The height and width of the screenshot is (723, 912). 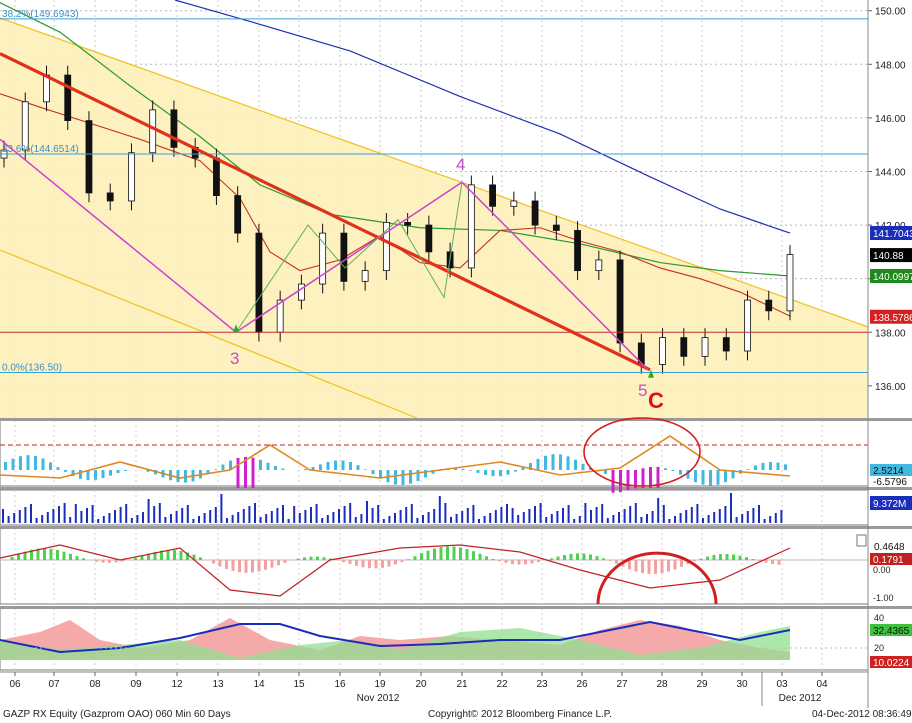 I want to click on macd-tag-box, so click(x=891, y=559).